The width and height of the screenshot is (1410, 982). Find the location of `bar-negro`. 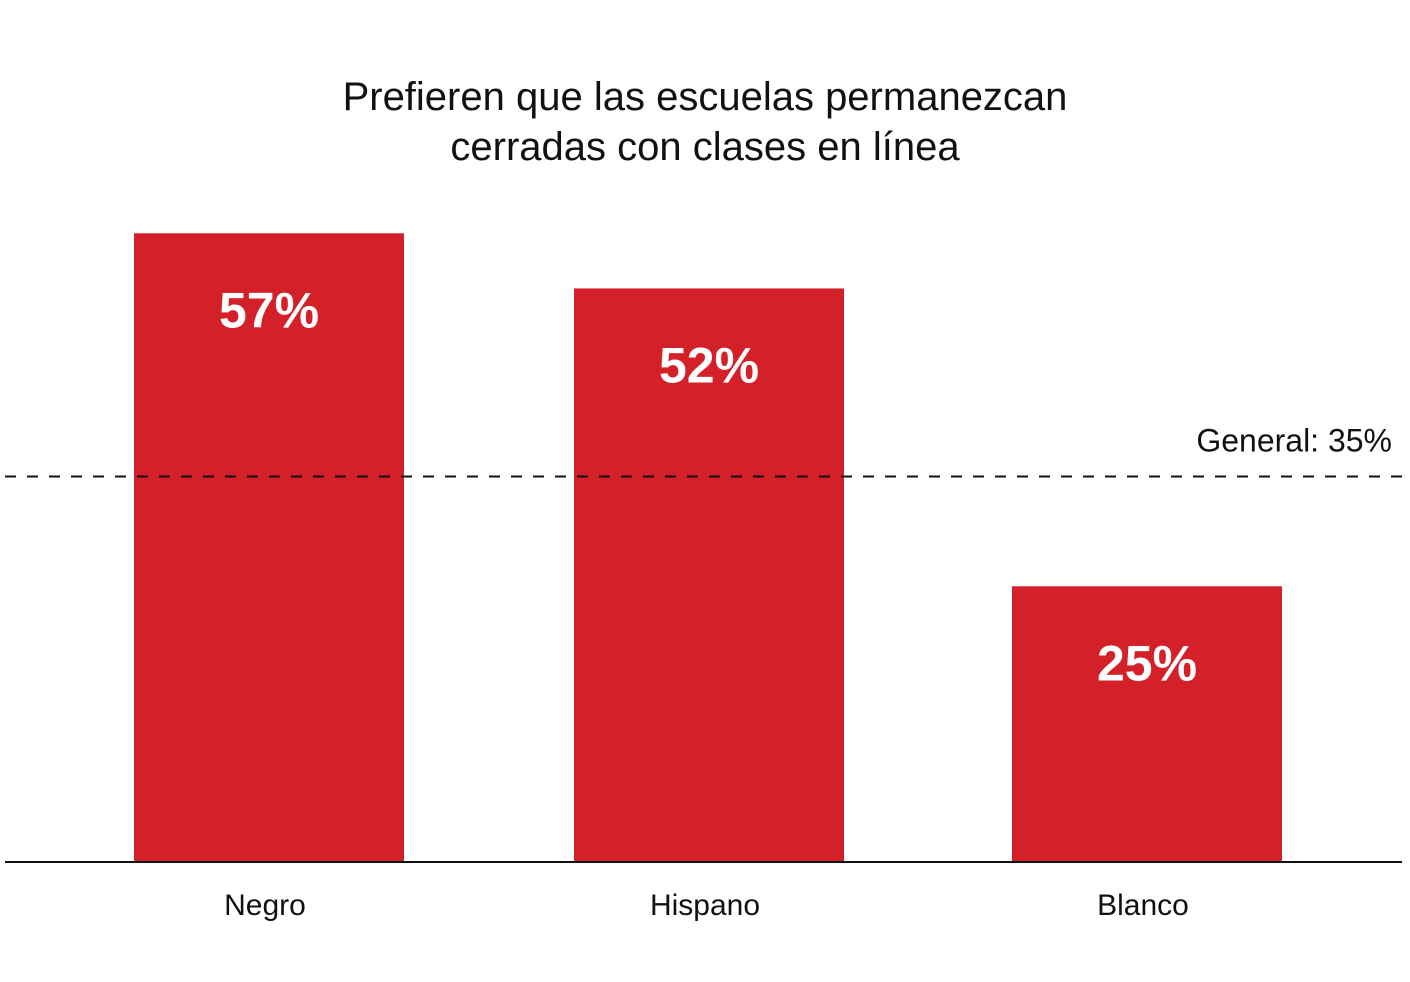

bar-negro is located at coordinates (269, 548).